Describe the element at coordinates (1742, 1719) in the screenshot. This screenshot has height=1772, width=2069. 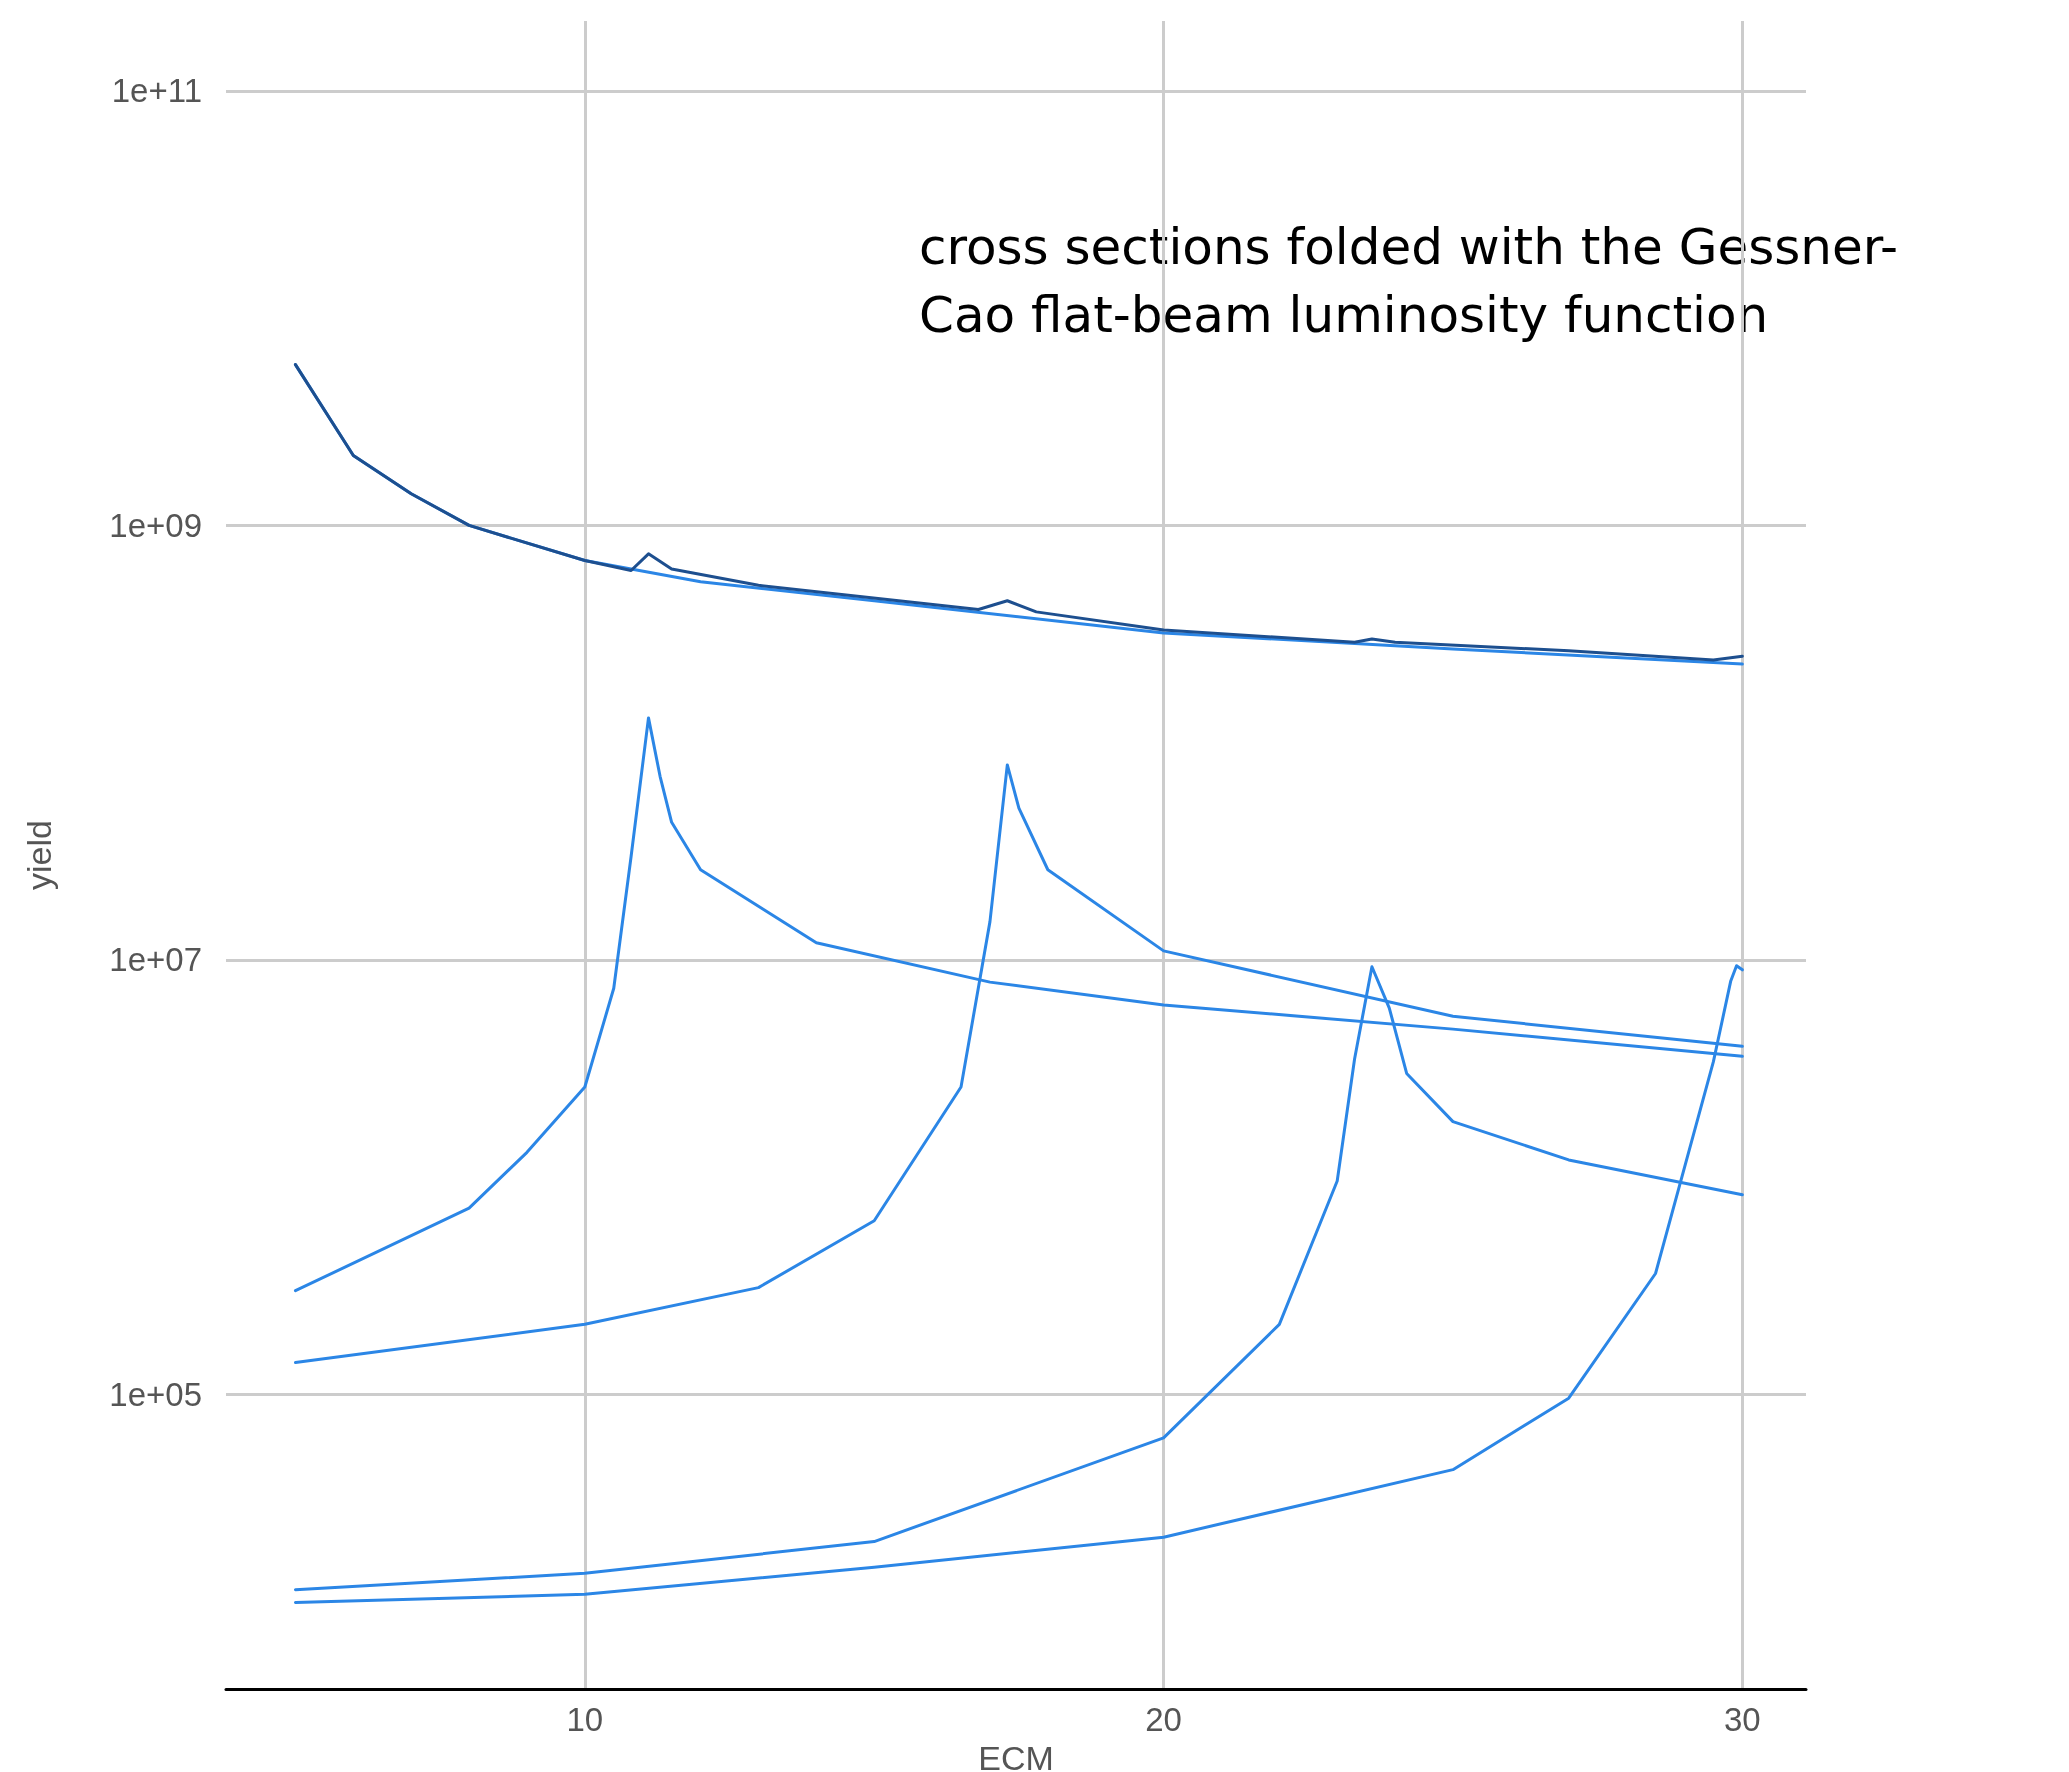
I see `x-tick-label: 30` at that location.